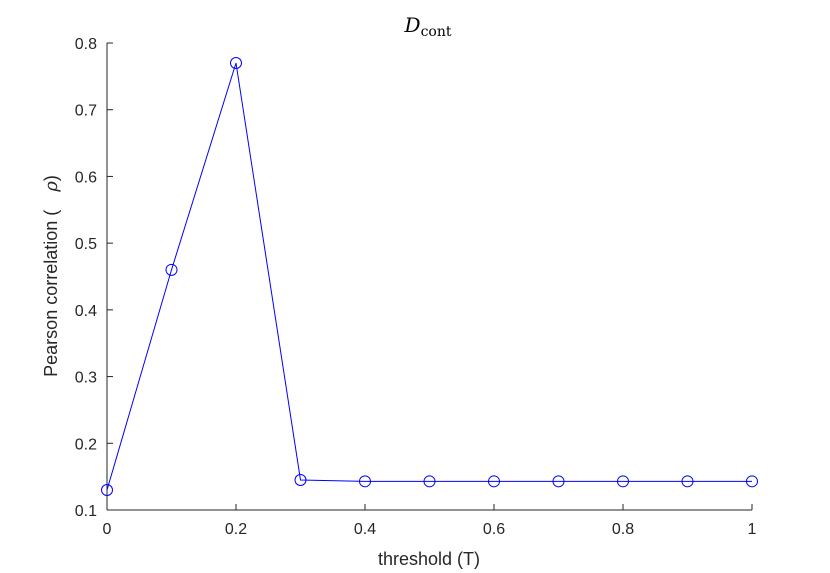 This screenshot has height=573, width=830. What do you see at coordinates (107, 529) in the screenshot?
I see `x-tick-label: 0` at bounding box center [107, 529].